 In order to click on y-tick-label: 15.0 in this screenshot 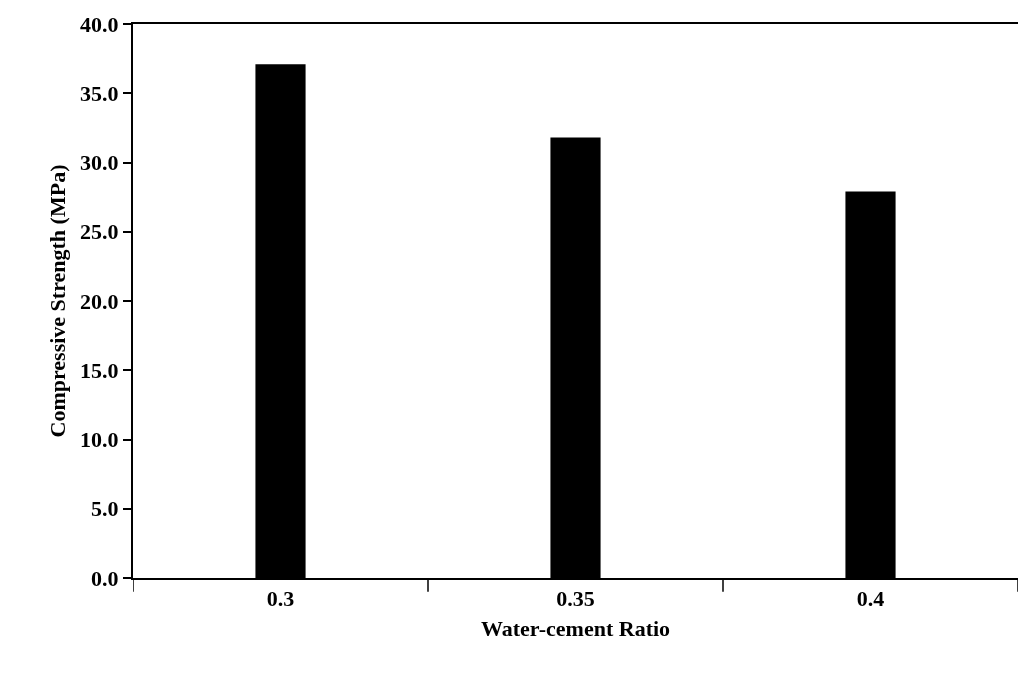, I will do `click(99, 370)`.